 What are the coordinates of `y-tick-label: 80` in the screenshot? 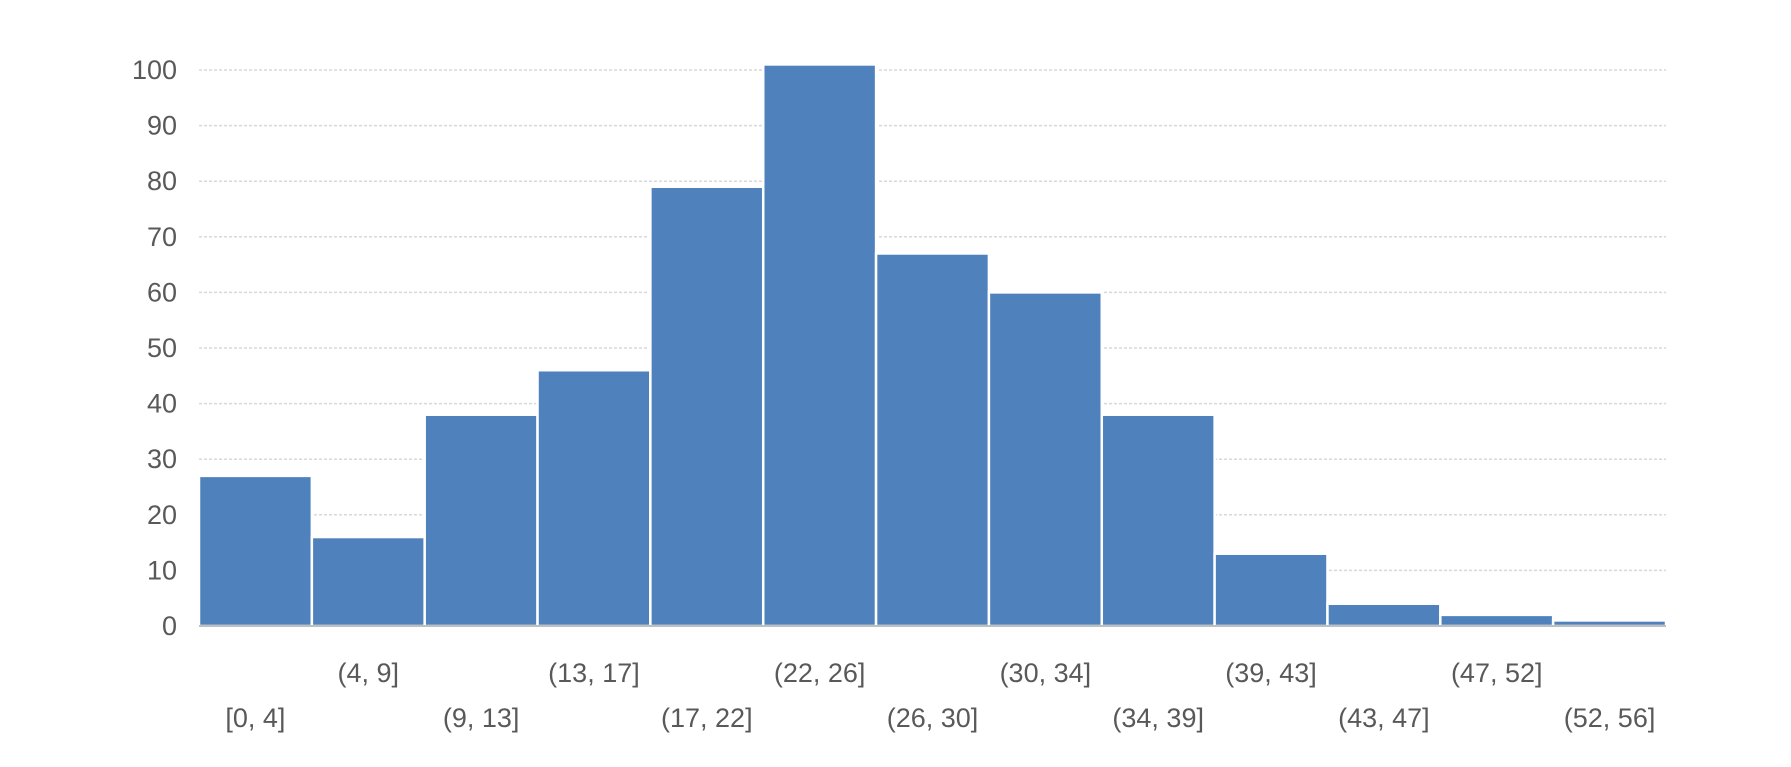 It's located at (162, 181).